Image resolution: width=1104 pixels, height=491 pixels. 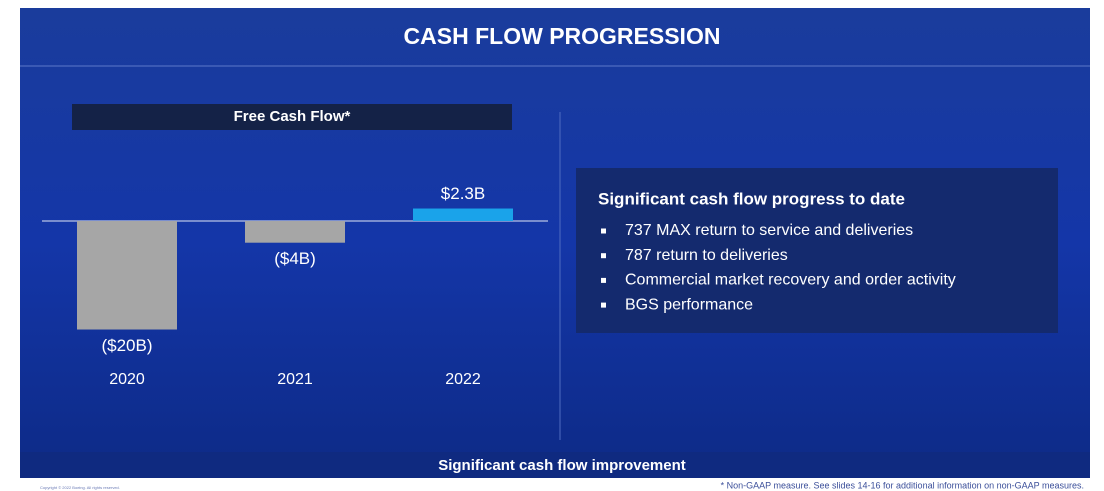 What do you see at coordinates (463, 379) in the screenshot?
I see `category-label: 2022` at bounding box center [463, 379].